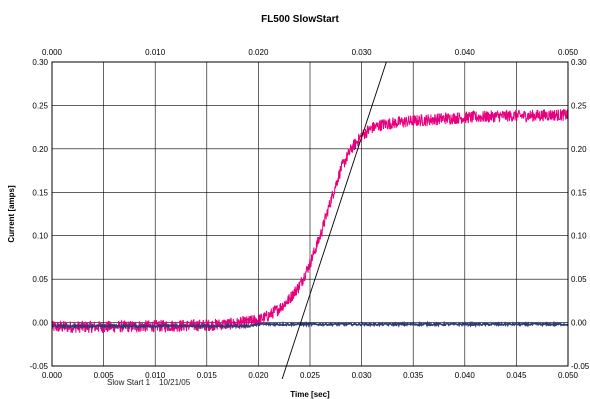 The width and height of the screenshot is (590, 399). I want to click on bottom-x-tick-label: 0.030, so click(362, 375).